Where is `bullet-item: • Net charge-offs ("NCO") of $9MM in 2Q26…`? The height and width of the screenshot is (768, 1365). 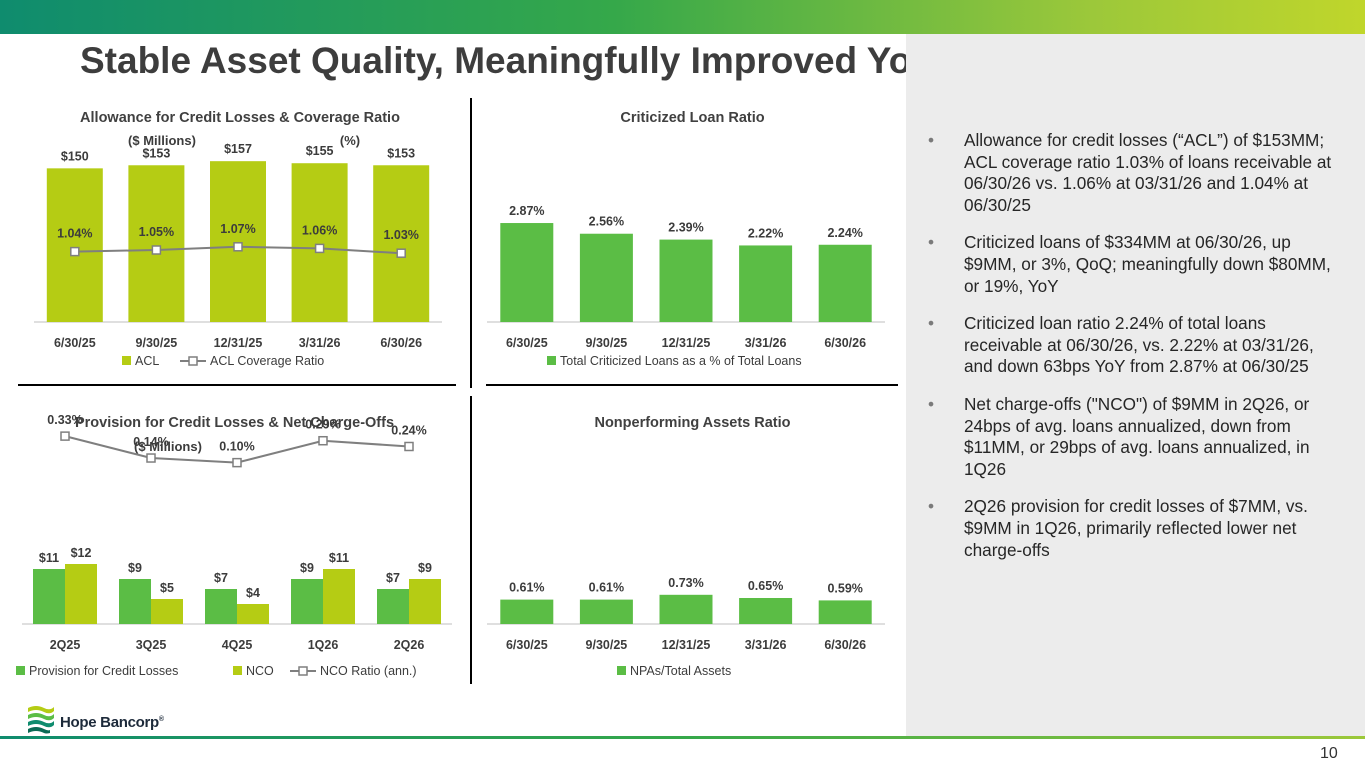
bullet-item: • Net charge-offs ("NCO") of $9MM in 2Q26… is located at coordinates (1133, 437).